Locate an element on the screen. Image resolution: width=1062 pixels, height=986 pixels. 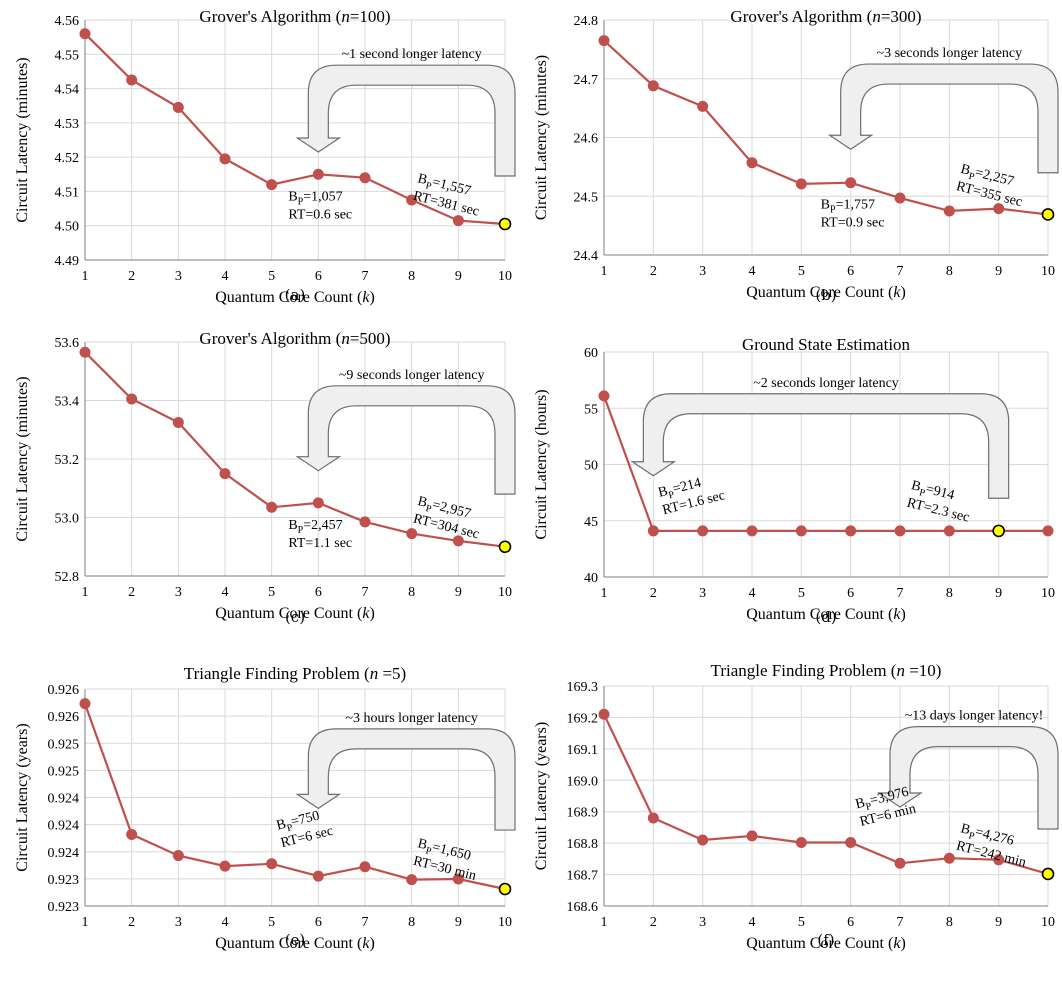
chart-title: Triangle Finding Problem (n =10) is located at coordinates (826, 670).